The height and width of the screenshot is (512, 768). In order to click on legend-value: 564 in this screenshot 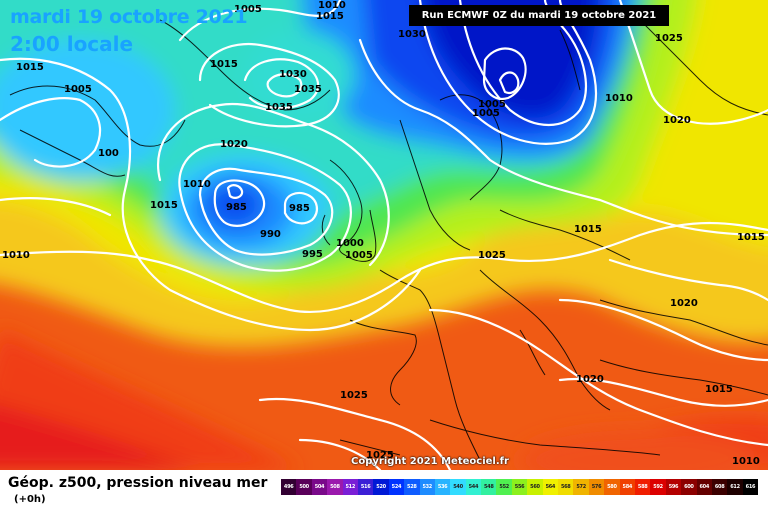, I will do `click(550, 487)`.